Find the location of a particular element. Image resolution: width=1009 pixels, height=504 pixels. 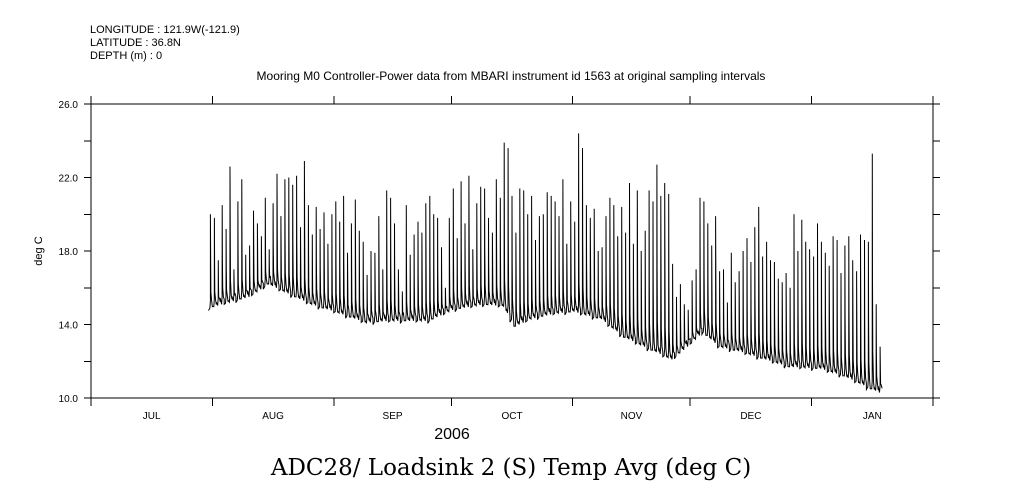

x-tick-label: SEP is located at coordinates (393, 416).